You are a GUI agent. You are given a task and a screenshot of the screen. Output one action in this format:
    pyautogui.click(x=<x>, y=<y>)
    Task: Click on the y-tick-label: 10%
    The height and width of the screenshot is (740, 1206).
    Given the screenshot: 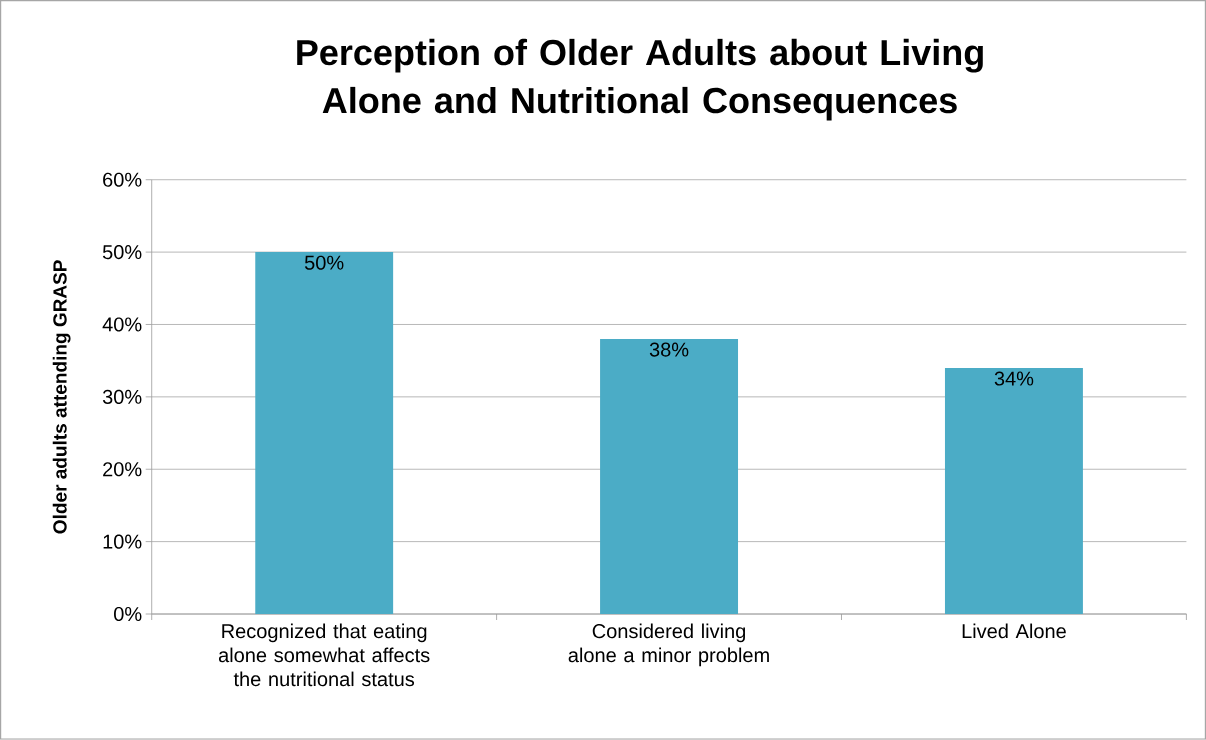 What is the action you would take?
    pyautogui.click(x=122, y=541)
    